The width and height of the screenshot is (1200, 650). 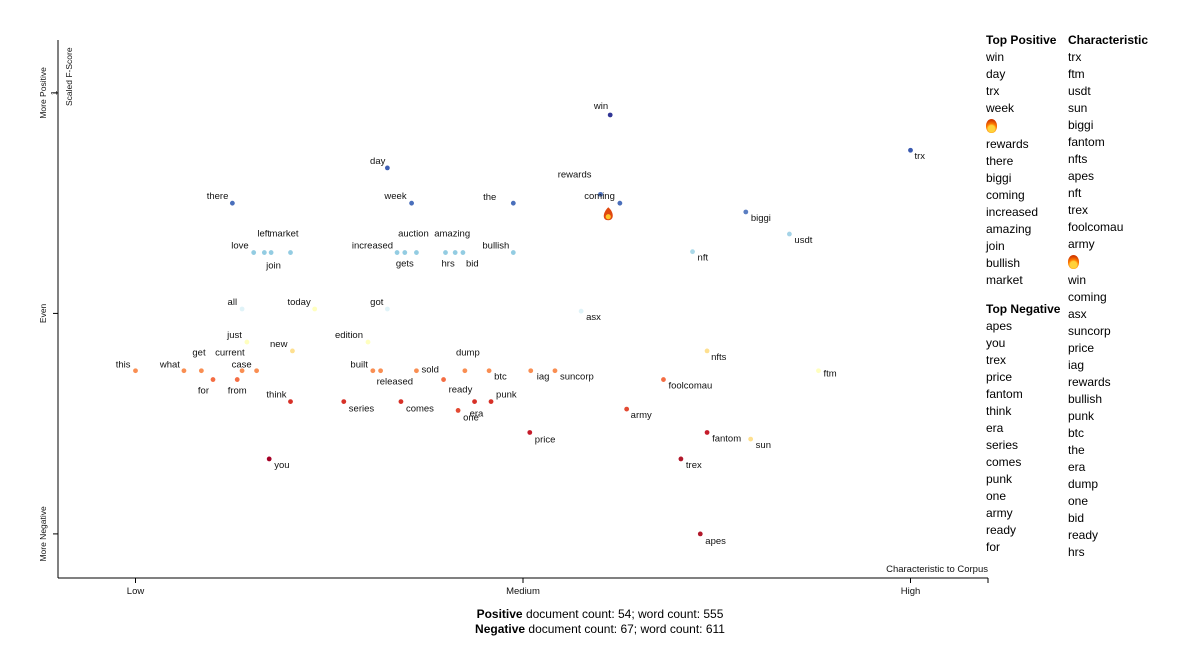 I want to click on point-ready, so click(x=443, y=379).